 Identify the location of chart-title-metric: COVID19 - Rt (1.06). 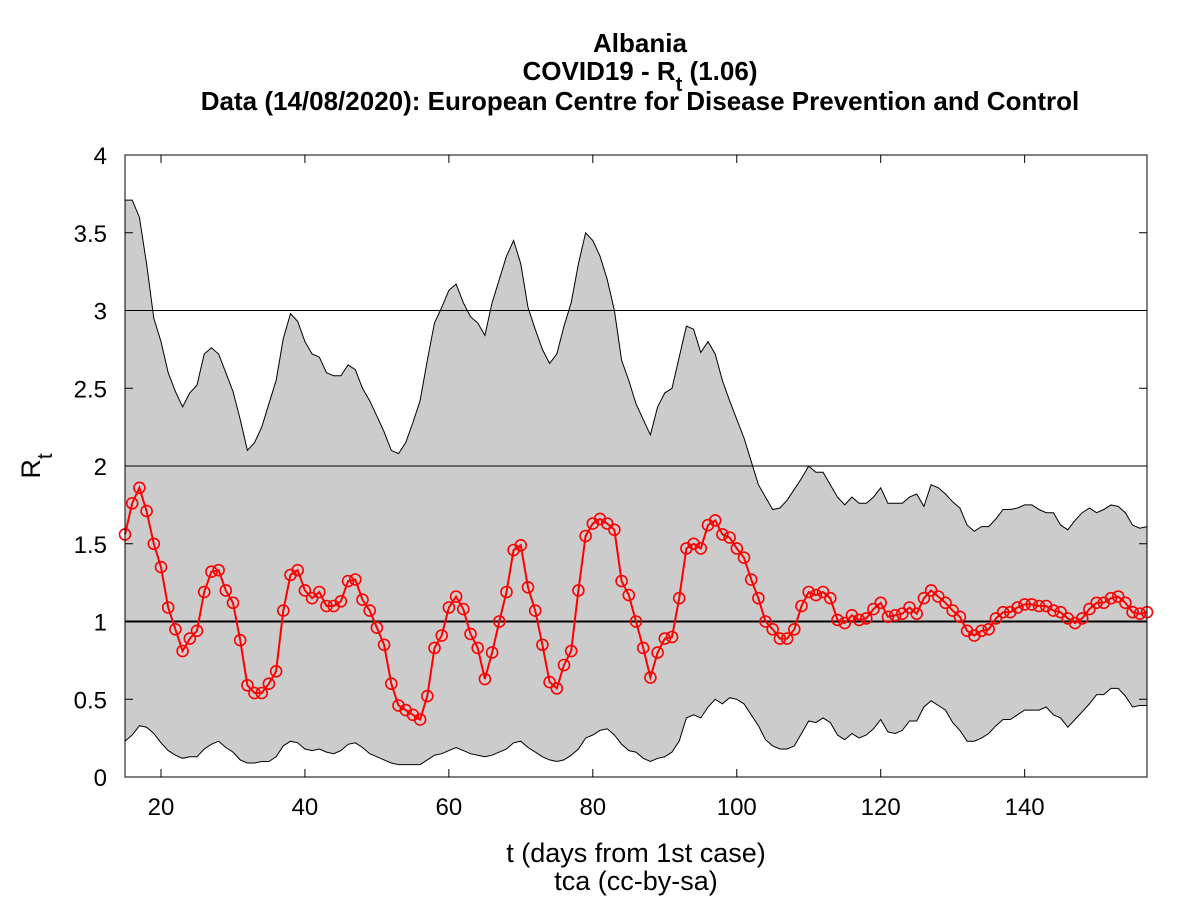
(640, 76).